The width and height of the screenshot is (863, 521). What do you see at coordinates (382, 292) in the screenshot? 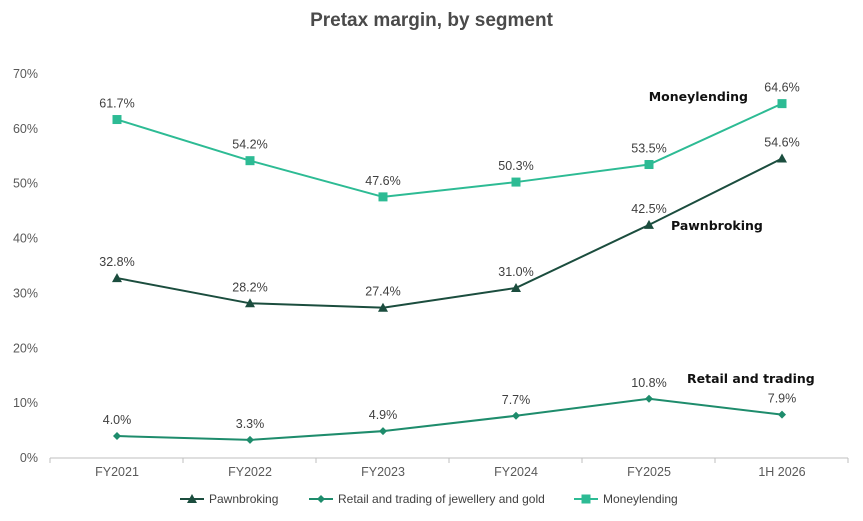
I see `data-label: 27.4%` at bounding box center [382, 292].